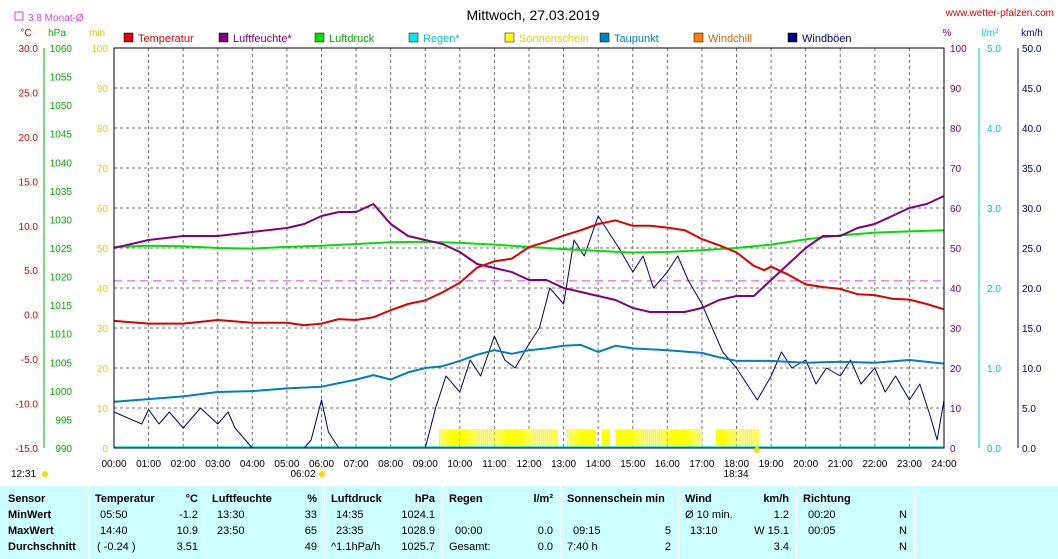  I want to click on time-tick-label: 09:00, so click(425, 464).